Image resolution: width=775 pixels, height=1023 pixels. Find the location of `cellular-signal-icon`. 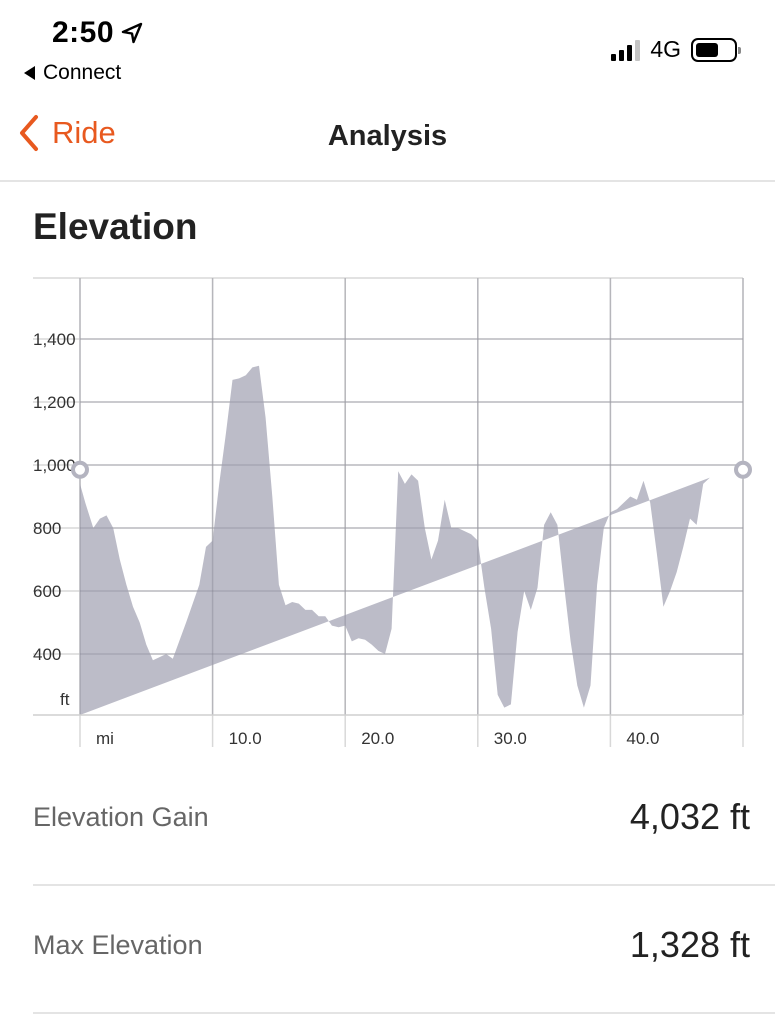

cellular-signal-icon is located at coordinates (626, 50).